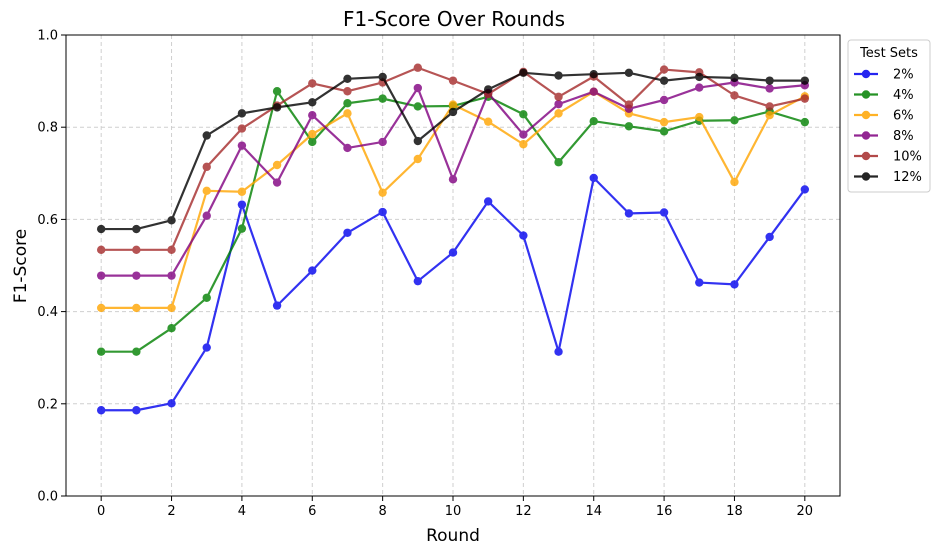 The image size is (938, 554). Describe the element at coordinates (454, 19) in the screenshot. I see `chart-title: F1-Score Over Rounds` at that location.